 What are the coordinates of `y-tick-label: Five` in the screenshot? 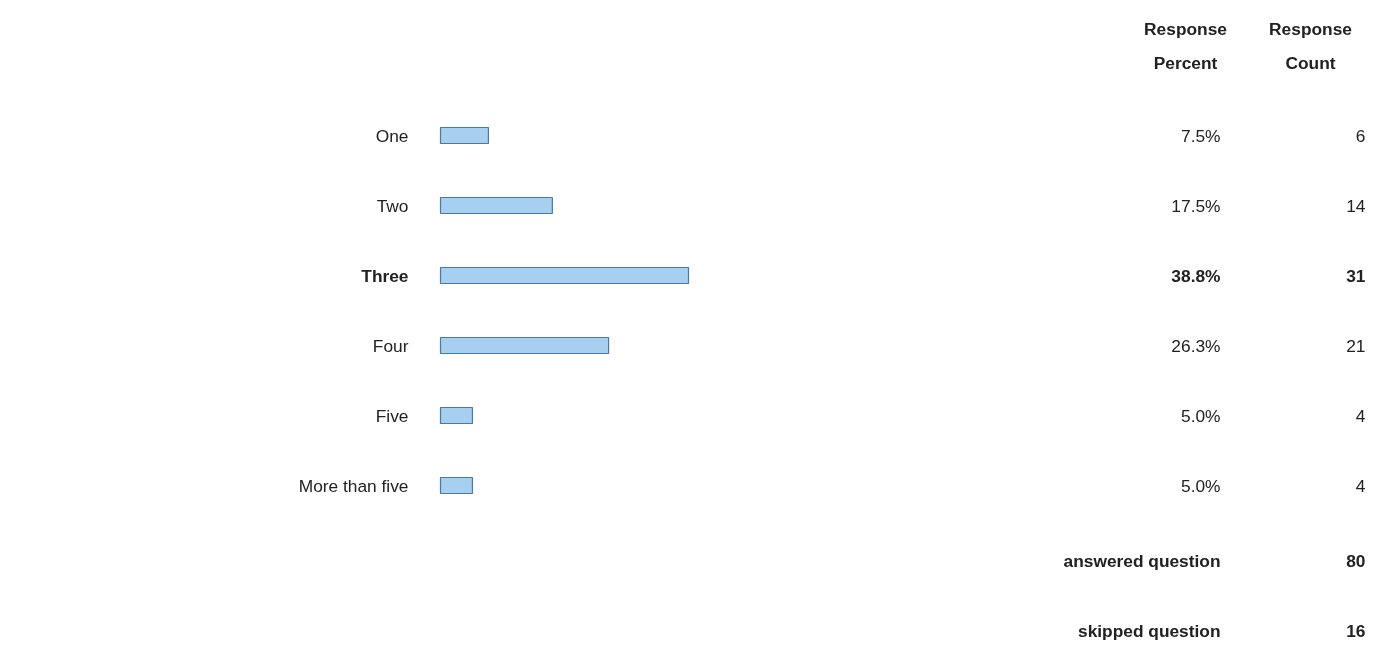 It's located at (392, 415).